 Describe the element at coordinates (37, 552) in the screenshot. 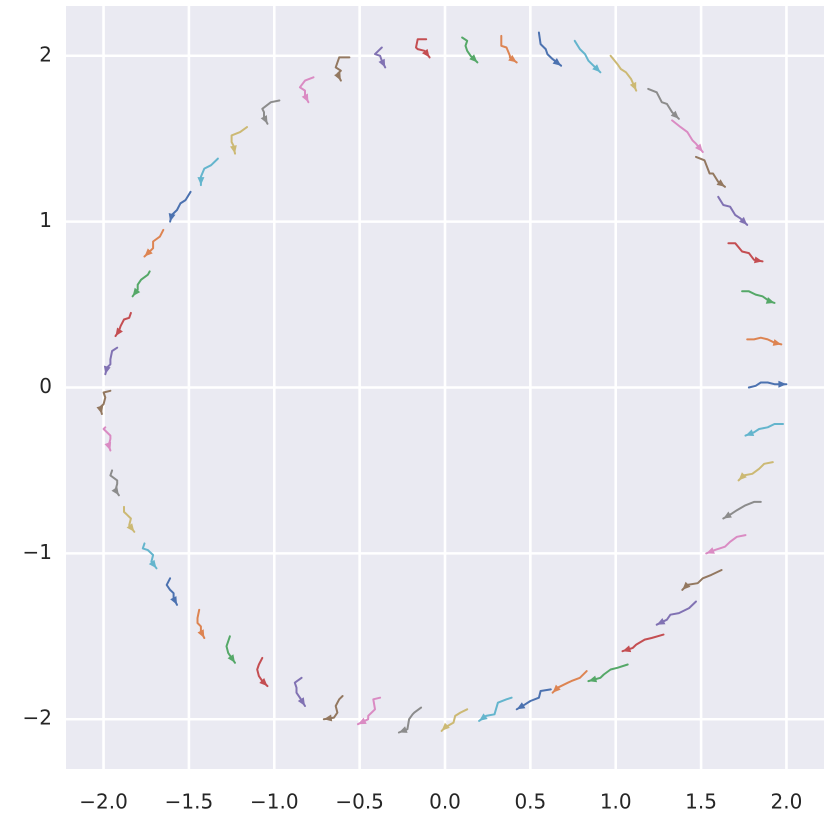

I see `y-tick-label: −1` at that location.